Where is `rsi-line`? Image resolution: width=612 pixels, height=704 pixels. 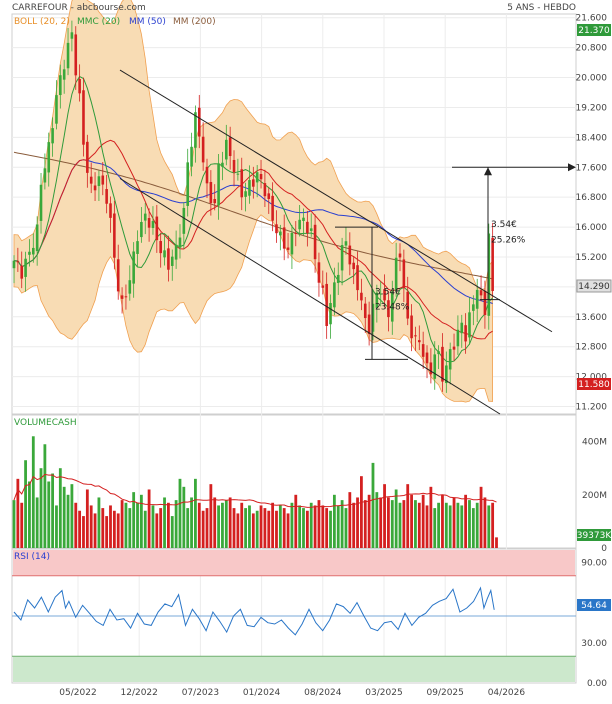 rsi-line is located at coordinates (254, 611).